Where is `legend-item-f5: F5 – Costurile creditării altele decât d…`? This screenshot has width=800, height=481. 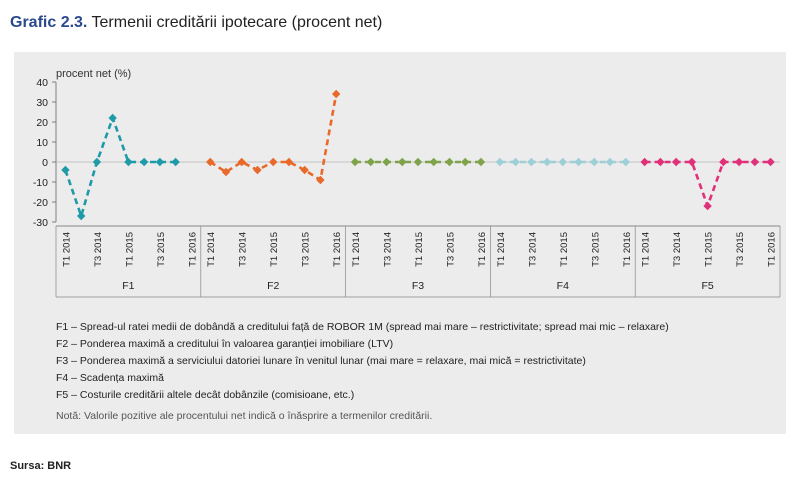
legend-item-f5: F5 – Costurile creditării altele decât d… is located at coordinates (205, 395).